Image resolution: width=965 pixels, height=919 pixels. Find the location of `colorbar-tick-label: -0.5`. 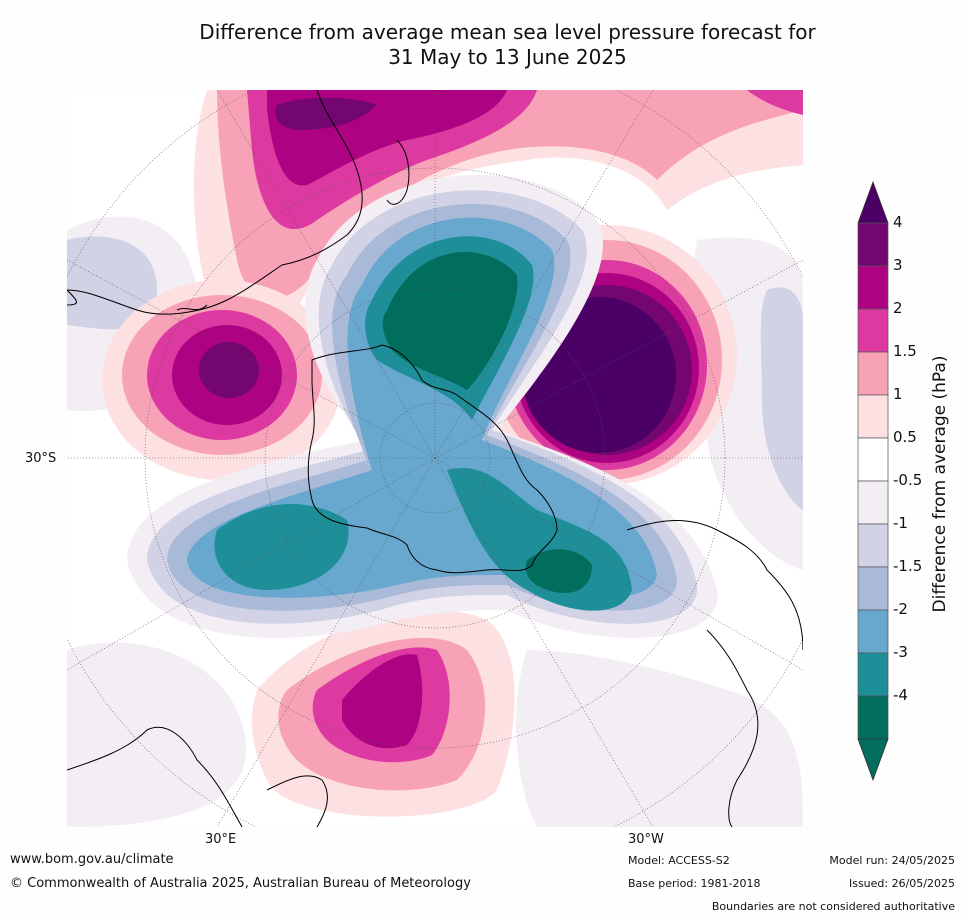

colorbar-tick-label: -0.5 is located at coordinates (908, 480).